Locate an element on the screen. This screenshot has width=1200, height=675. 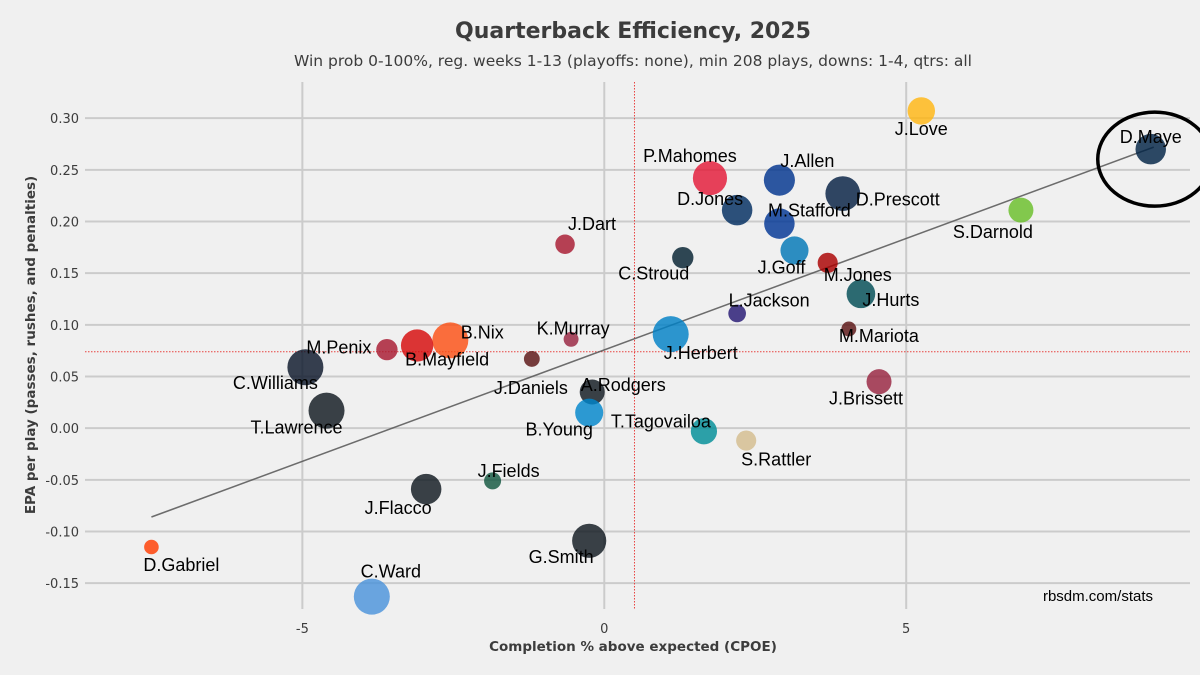
point-label: T.Tagovailoa is located at coordinates (661, 421).